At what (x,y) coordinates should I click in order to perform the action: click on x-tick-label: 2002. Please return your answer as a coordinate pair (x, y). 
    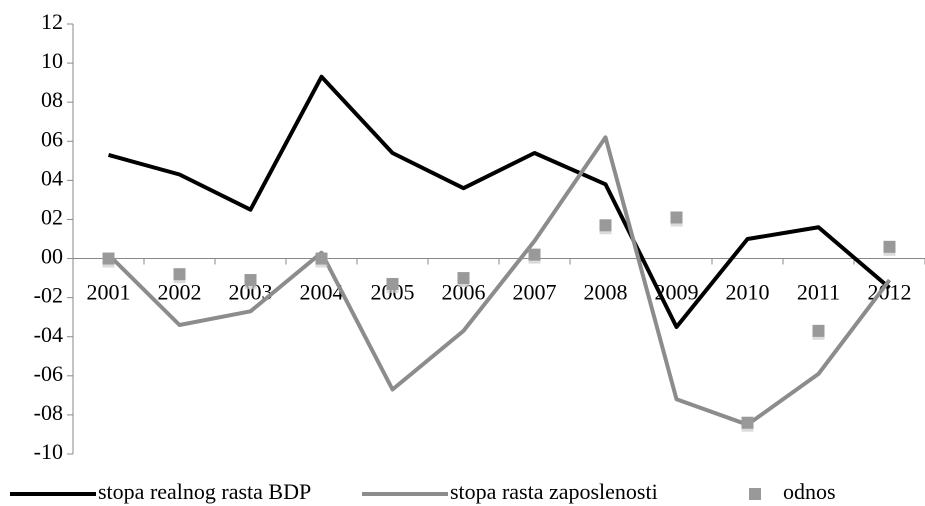
    Looking at the image, I should click on (180, 292).